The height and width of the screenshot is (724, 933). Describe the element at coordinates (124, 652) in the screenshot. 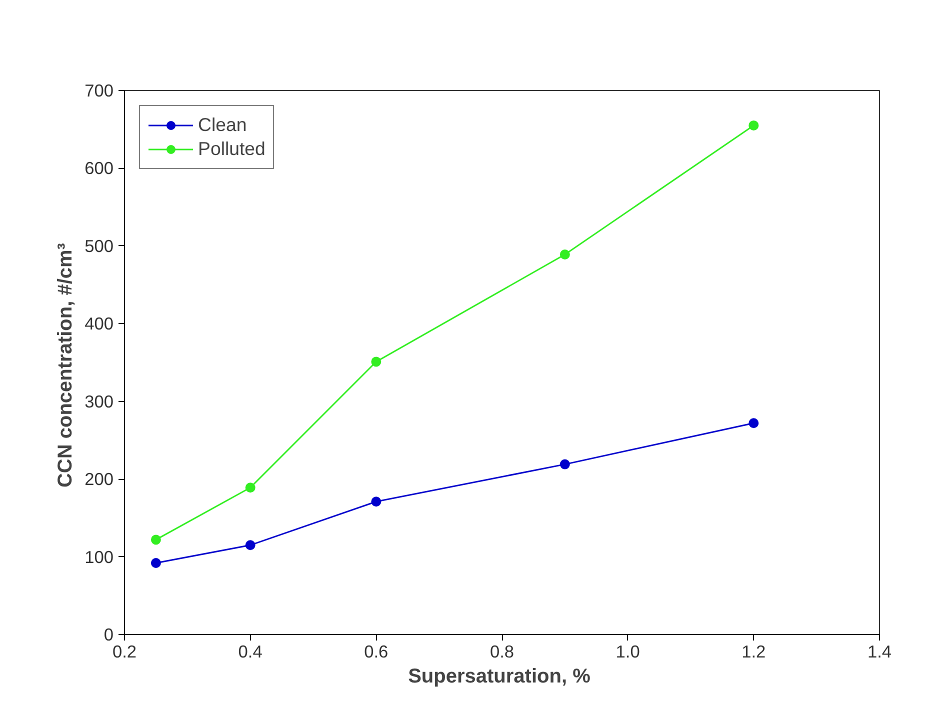

I see `x-tick-label: 0.2` at that location.